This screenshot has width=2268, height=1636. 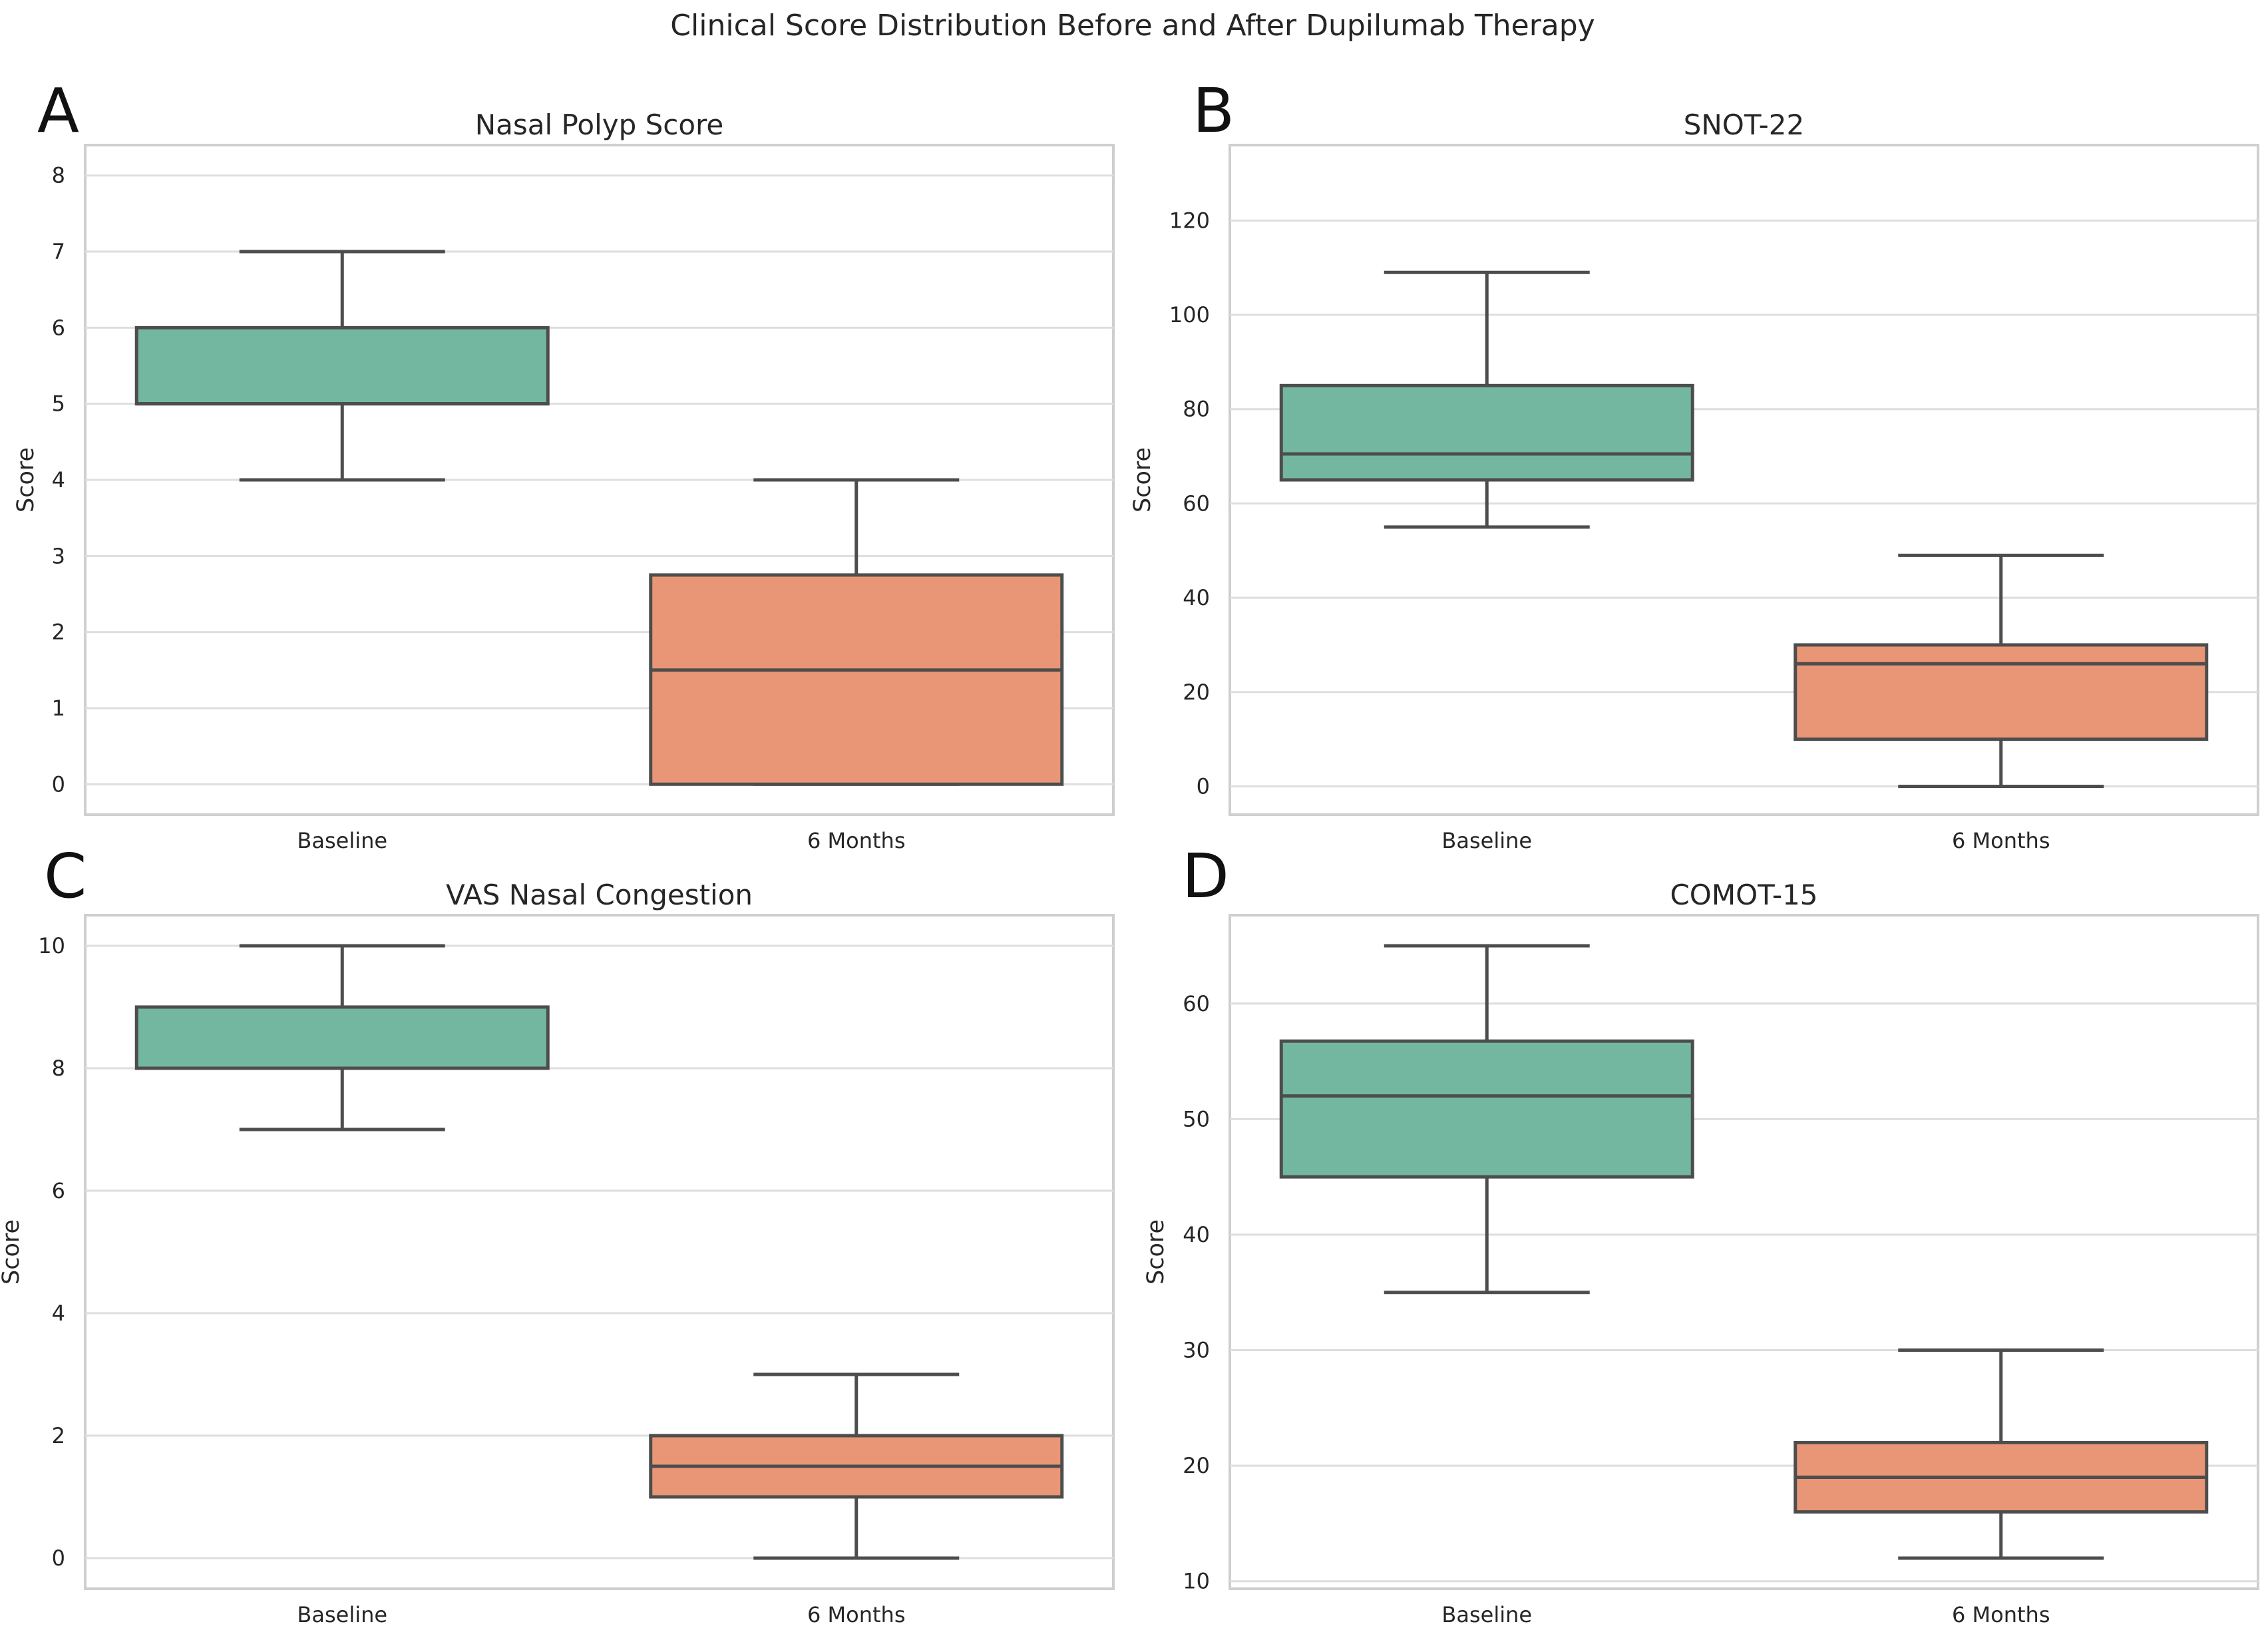 What do you see at coordinates (599, 125) in the screenshot?
I see `panel-title: Nasal Polyp Score` at bounding box center [599, 125].